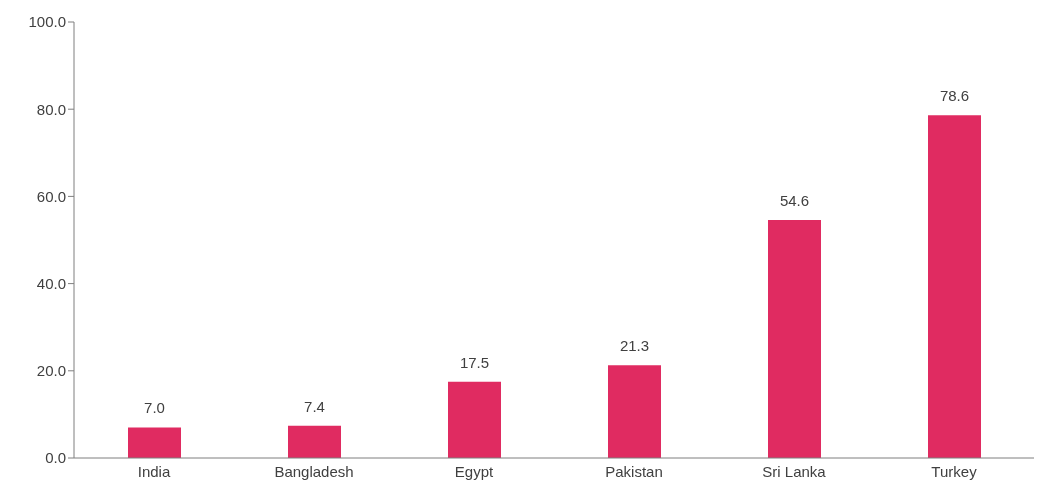 The height and width of the screenshot is (493, 1052). I want to click on y-tick-label: 80.0, so click(51, 109).